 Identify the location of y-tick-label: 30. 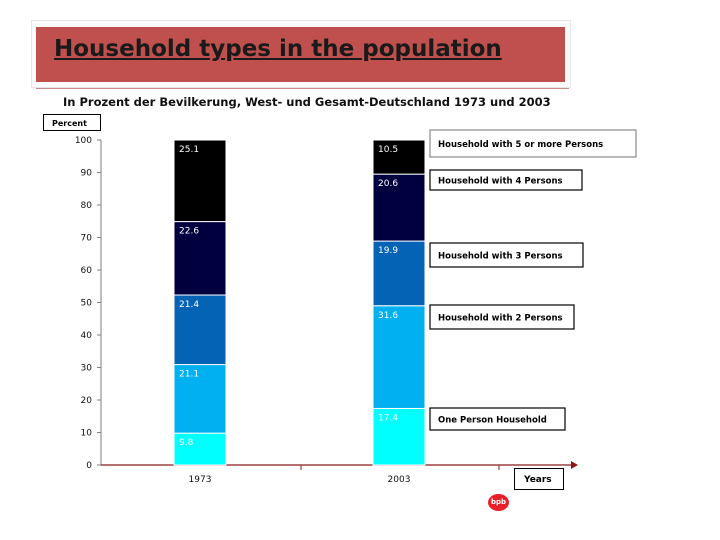
(87, 369).